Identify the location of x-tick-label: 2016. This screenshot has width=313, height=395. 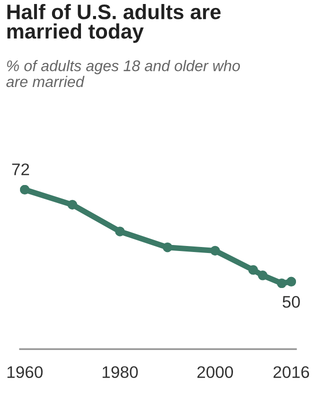
(292, 372).